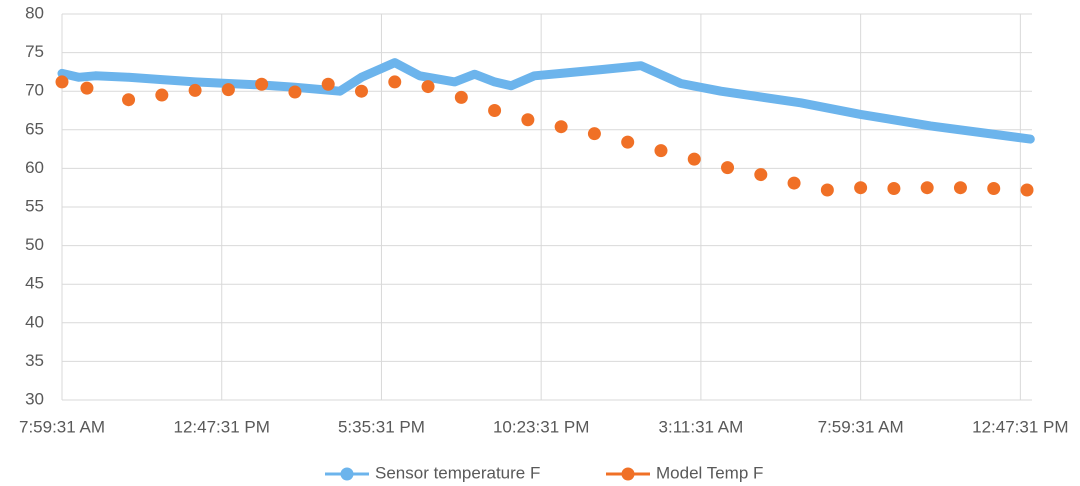  What do you see at coordinates (381, 426) in the screenshot?
I see `x-tick-label: 5:35:31 PM` at bounding box center [381, 426].